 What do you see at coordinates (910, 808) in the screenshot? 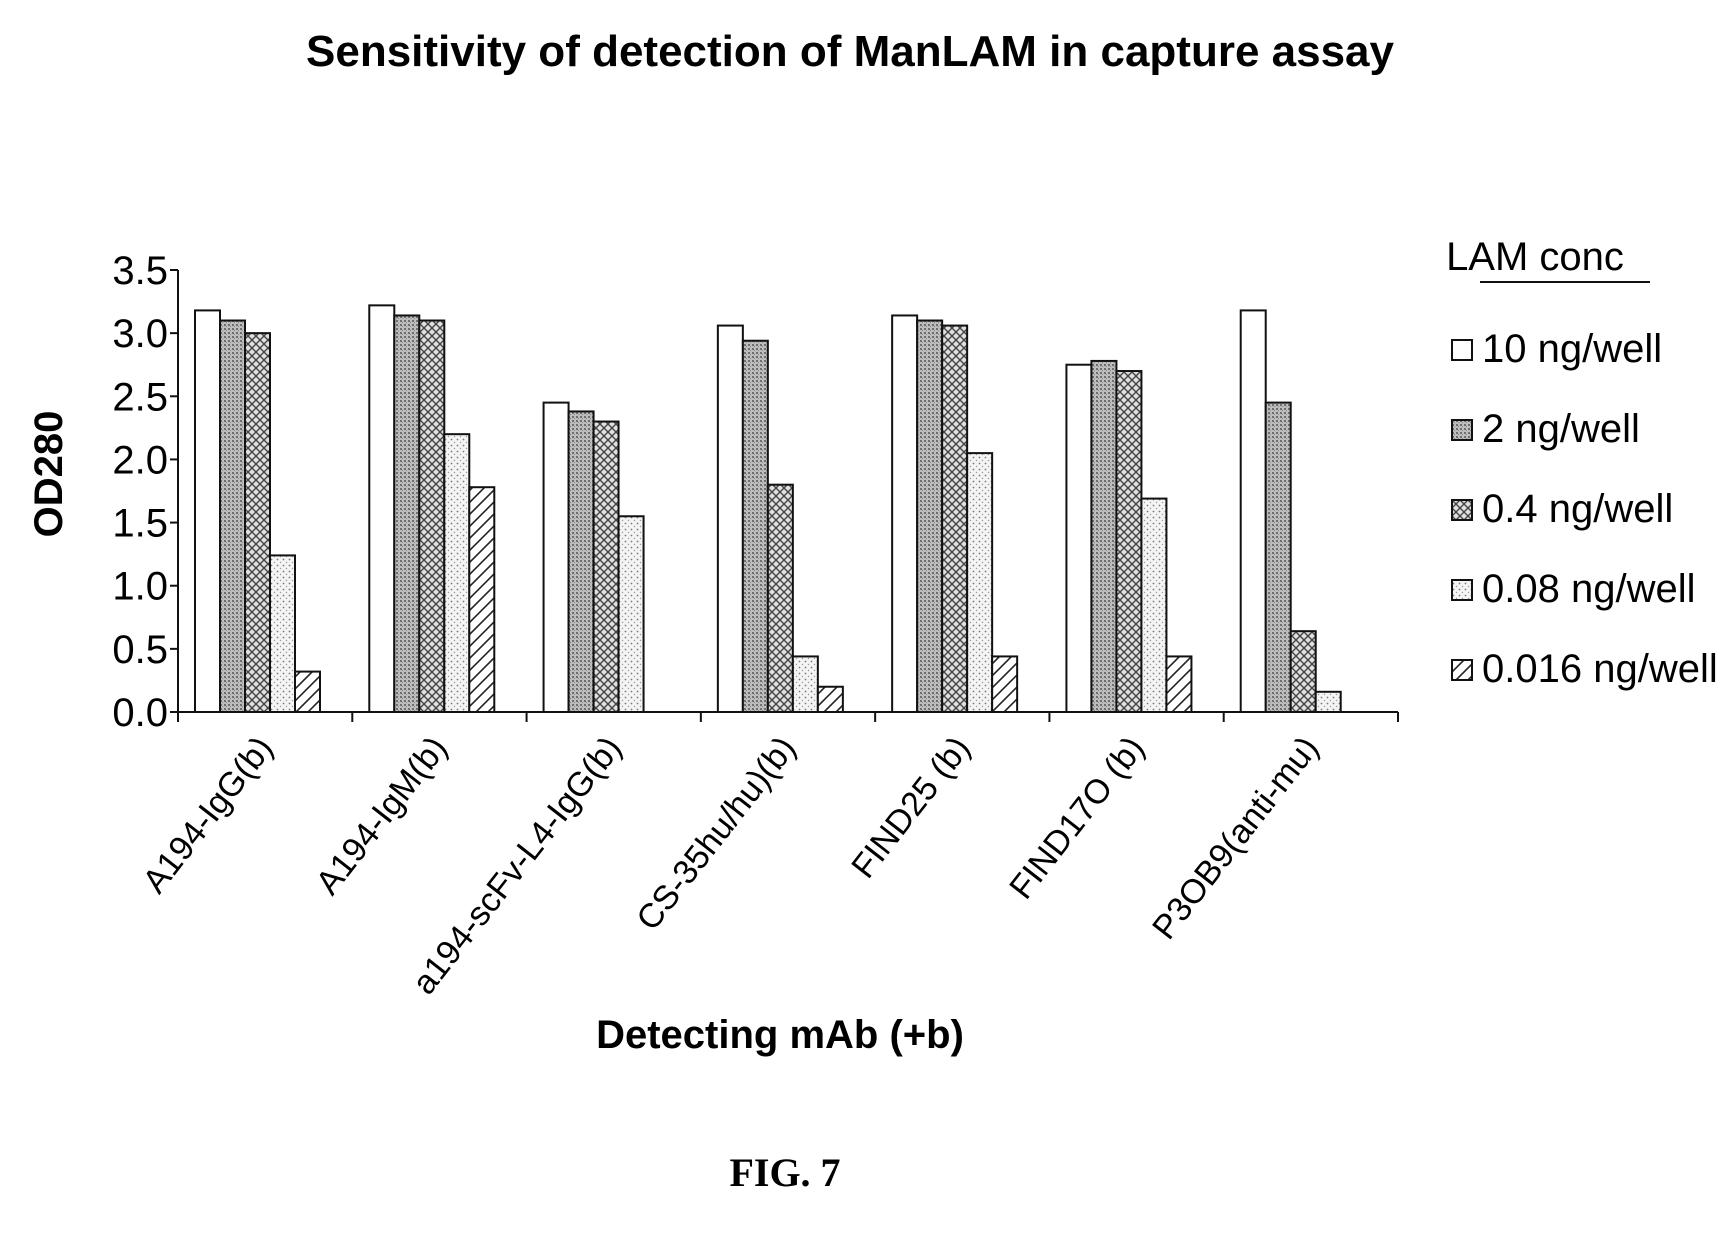
I see `x-category-label: FIND25 (b)` at bounding box center [910, 808].